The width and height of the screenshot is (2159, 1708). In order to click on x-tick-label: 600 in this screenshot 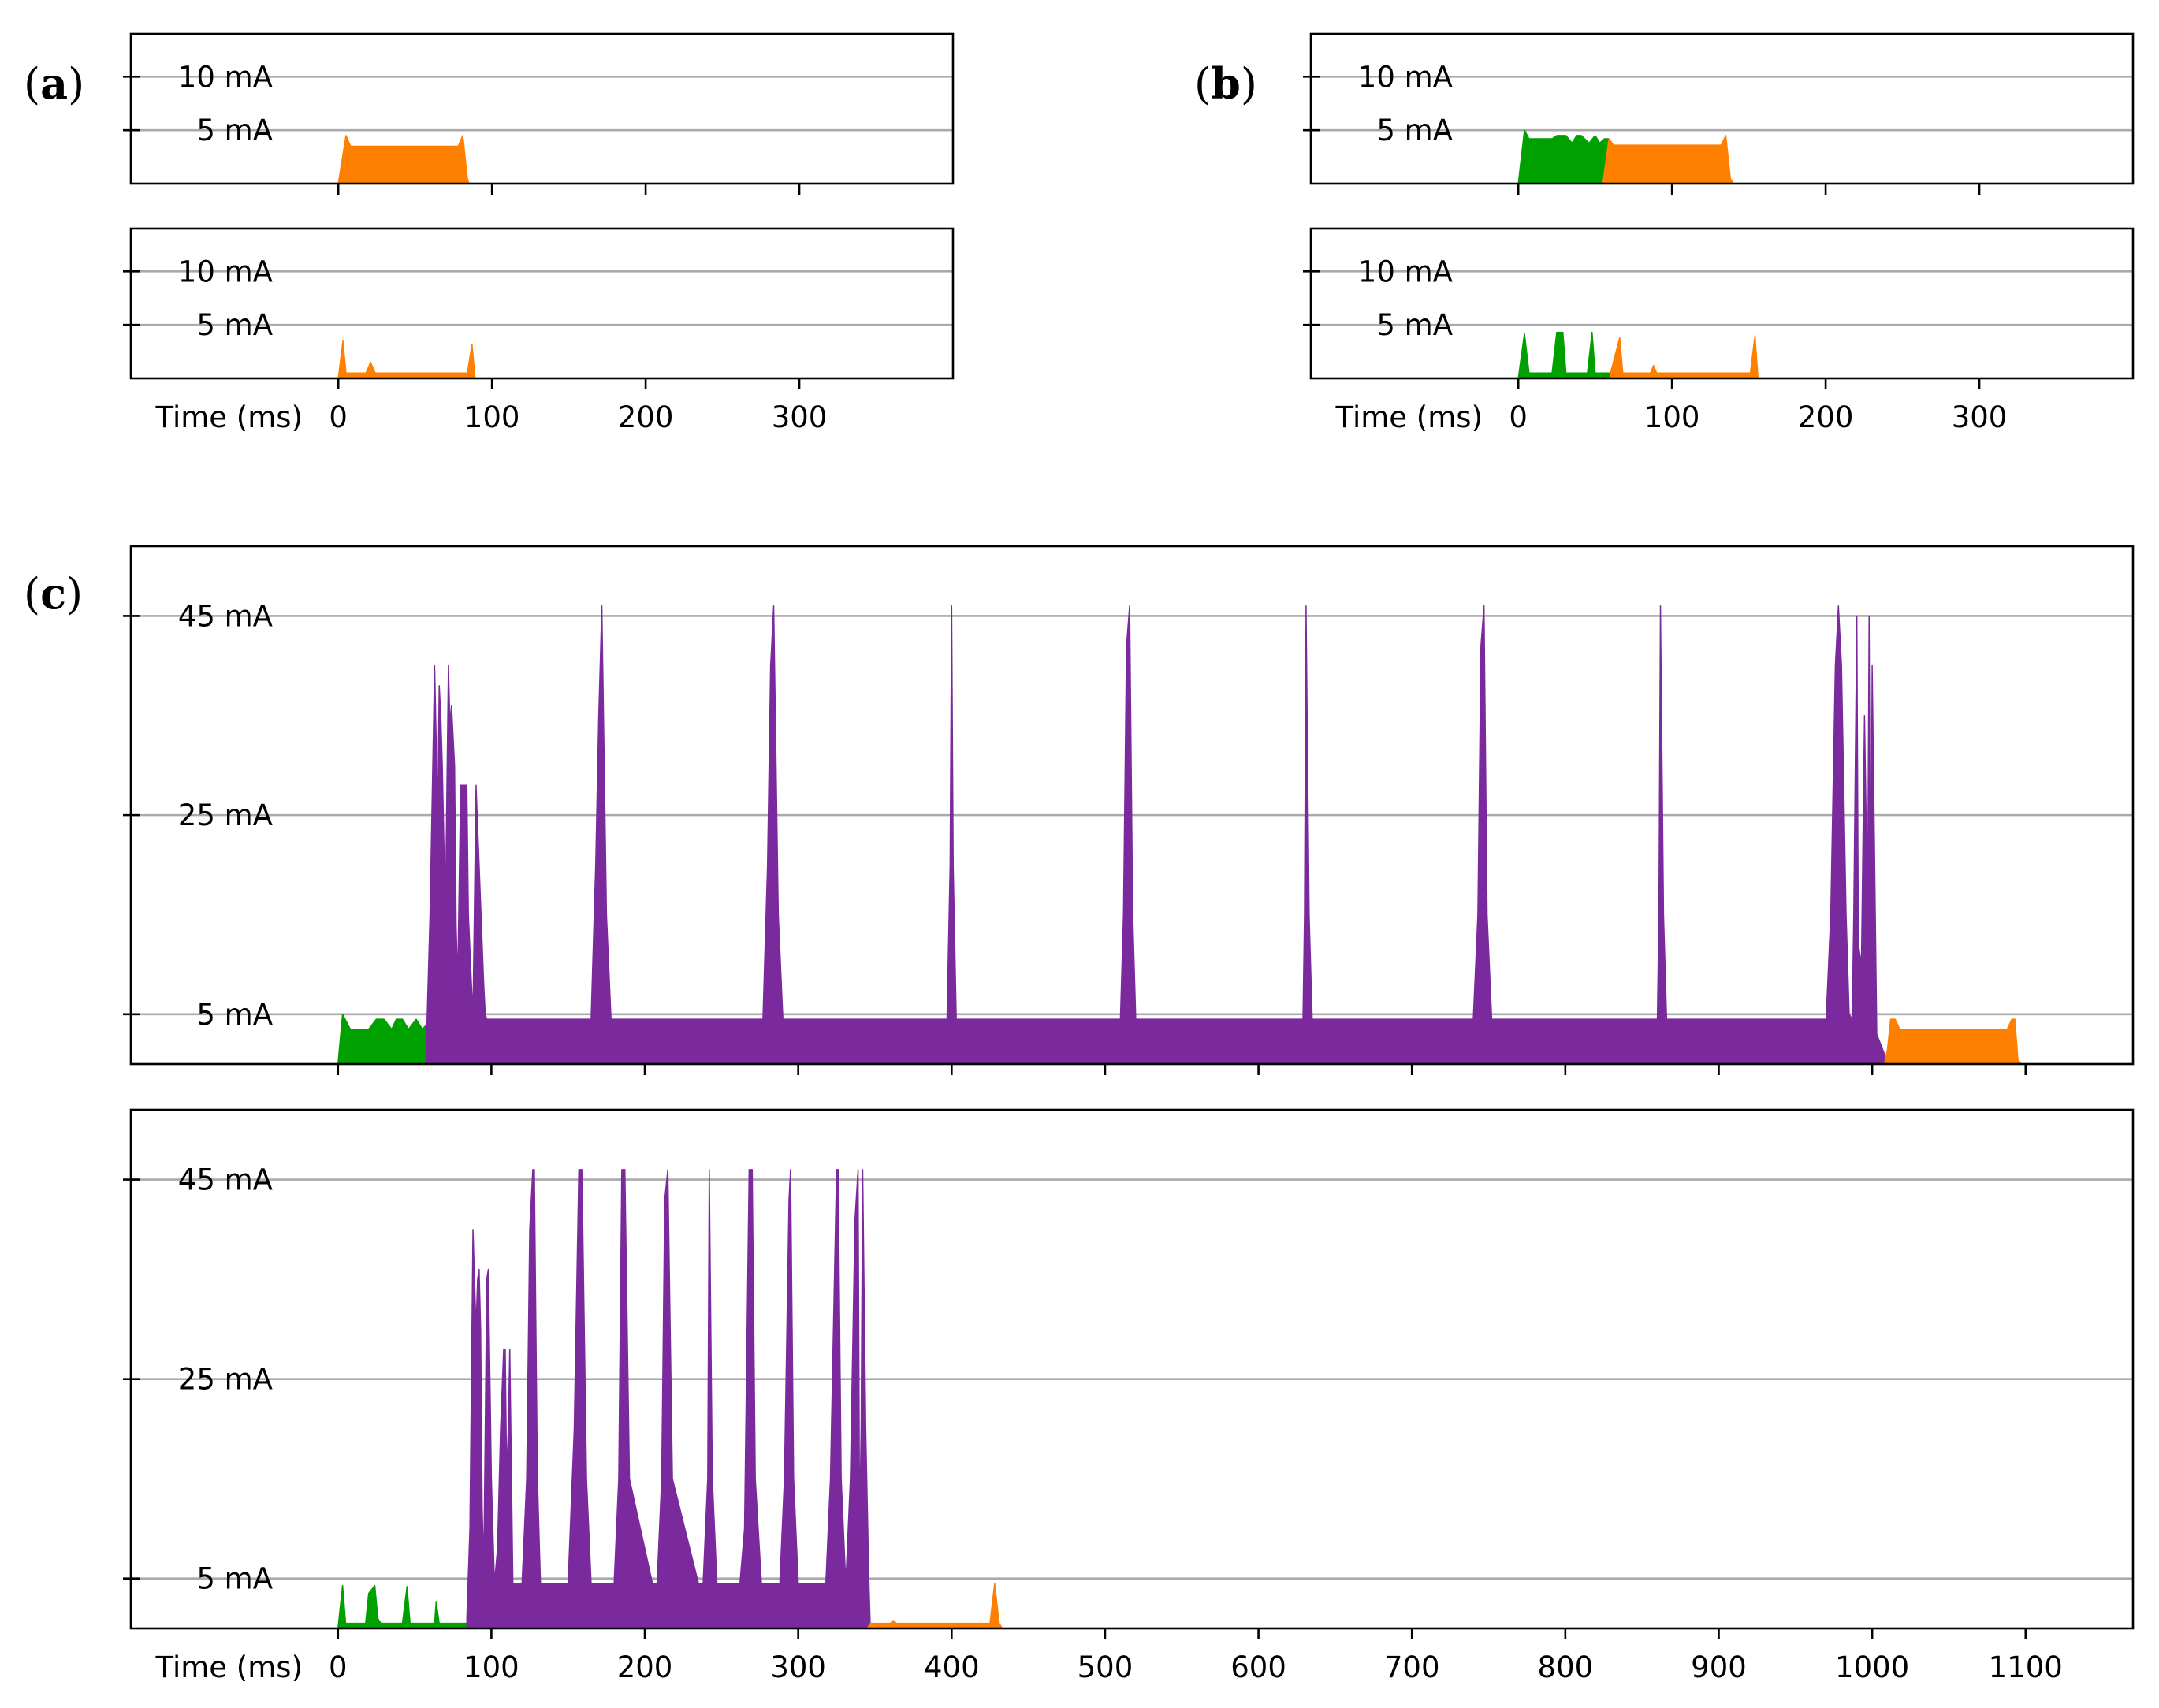, I will do `click(1258, 1667)`.